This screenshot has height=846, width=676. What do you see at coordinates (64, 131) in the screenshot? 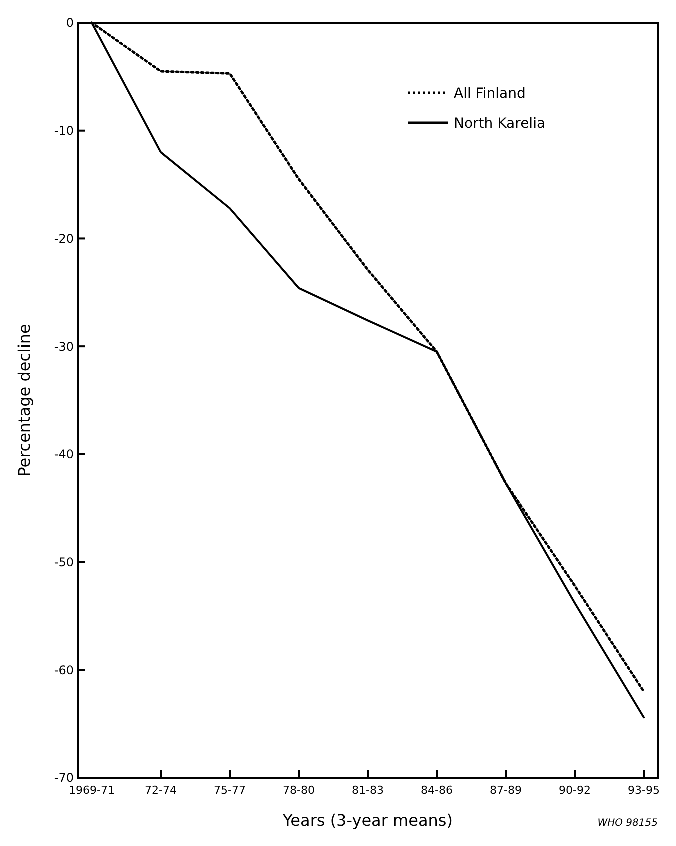
I see `y-tick-label: -10` at bounding box center [64, 131].